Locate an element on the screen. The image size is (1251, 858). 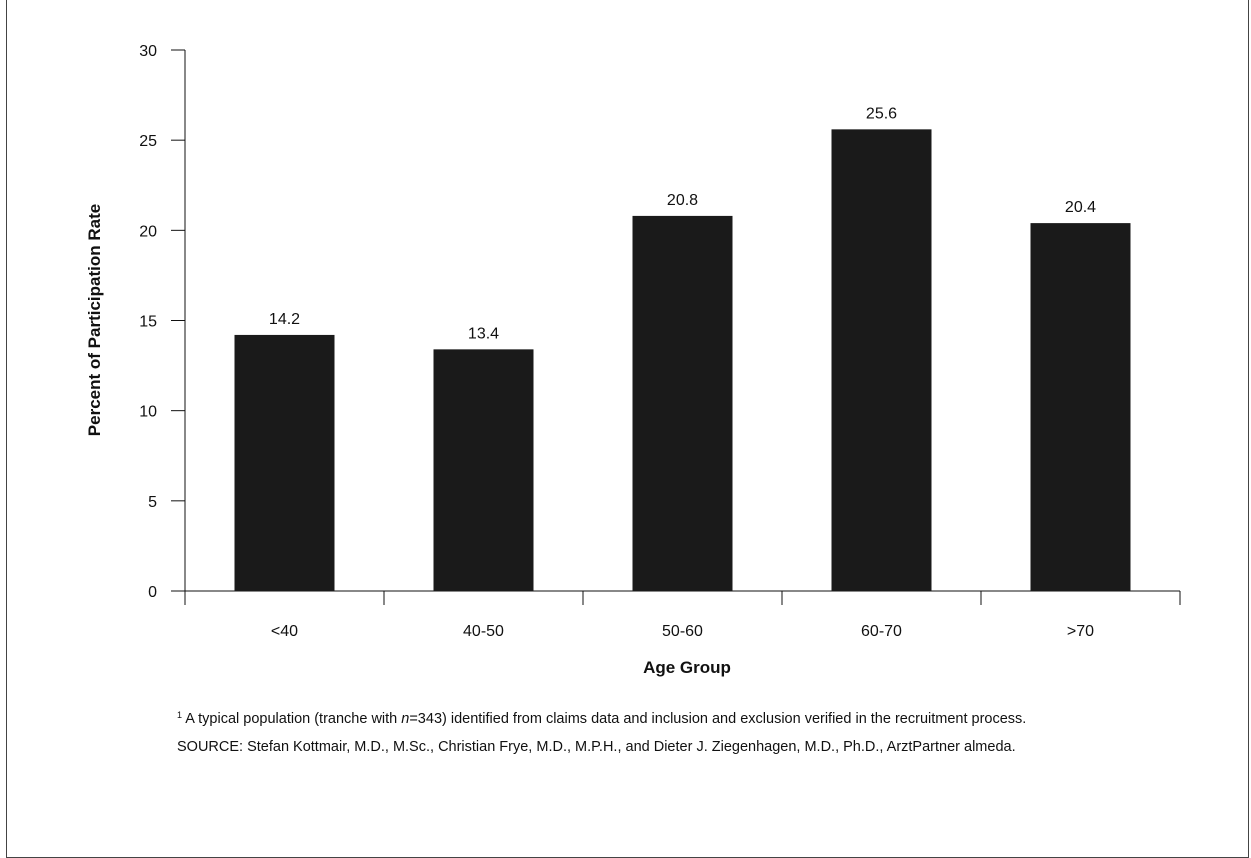
y-tick-label: 25 is located at coordinates (148, 141).